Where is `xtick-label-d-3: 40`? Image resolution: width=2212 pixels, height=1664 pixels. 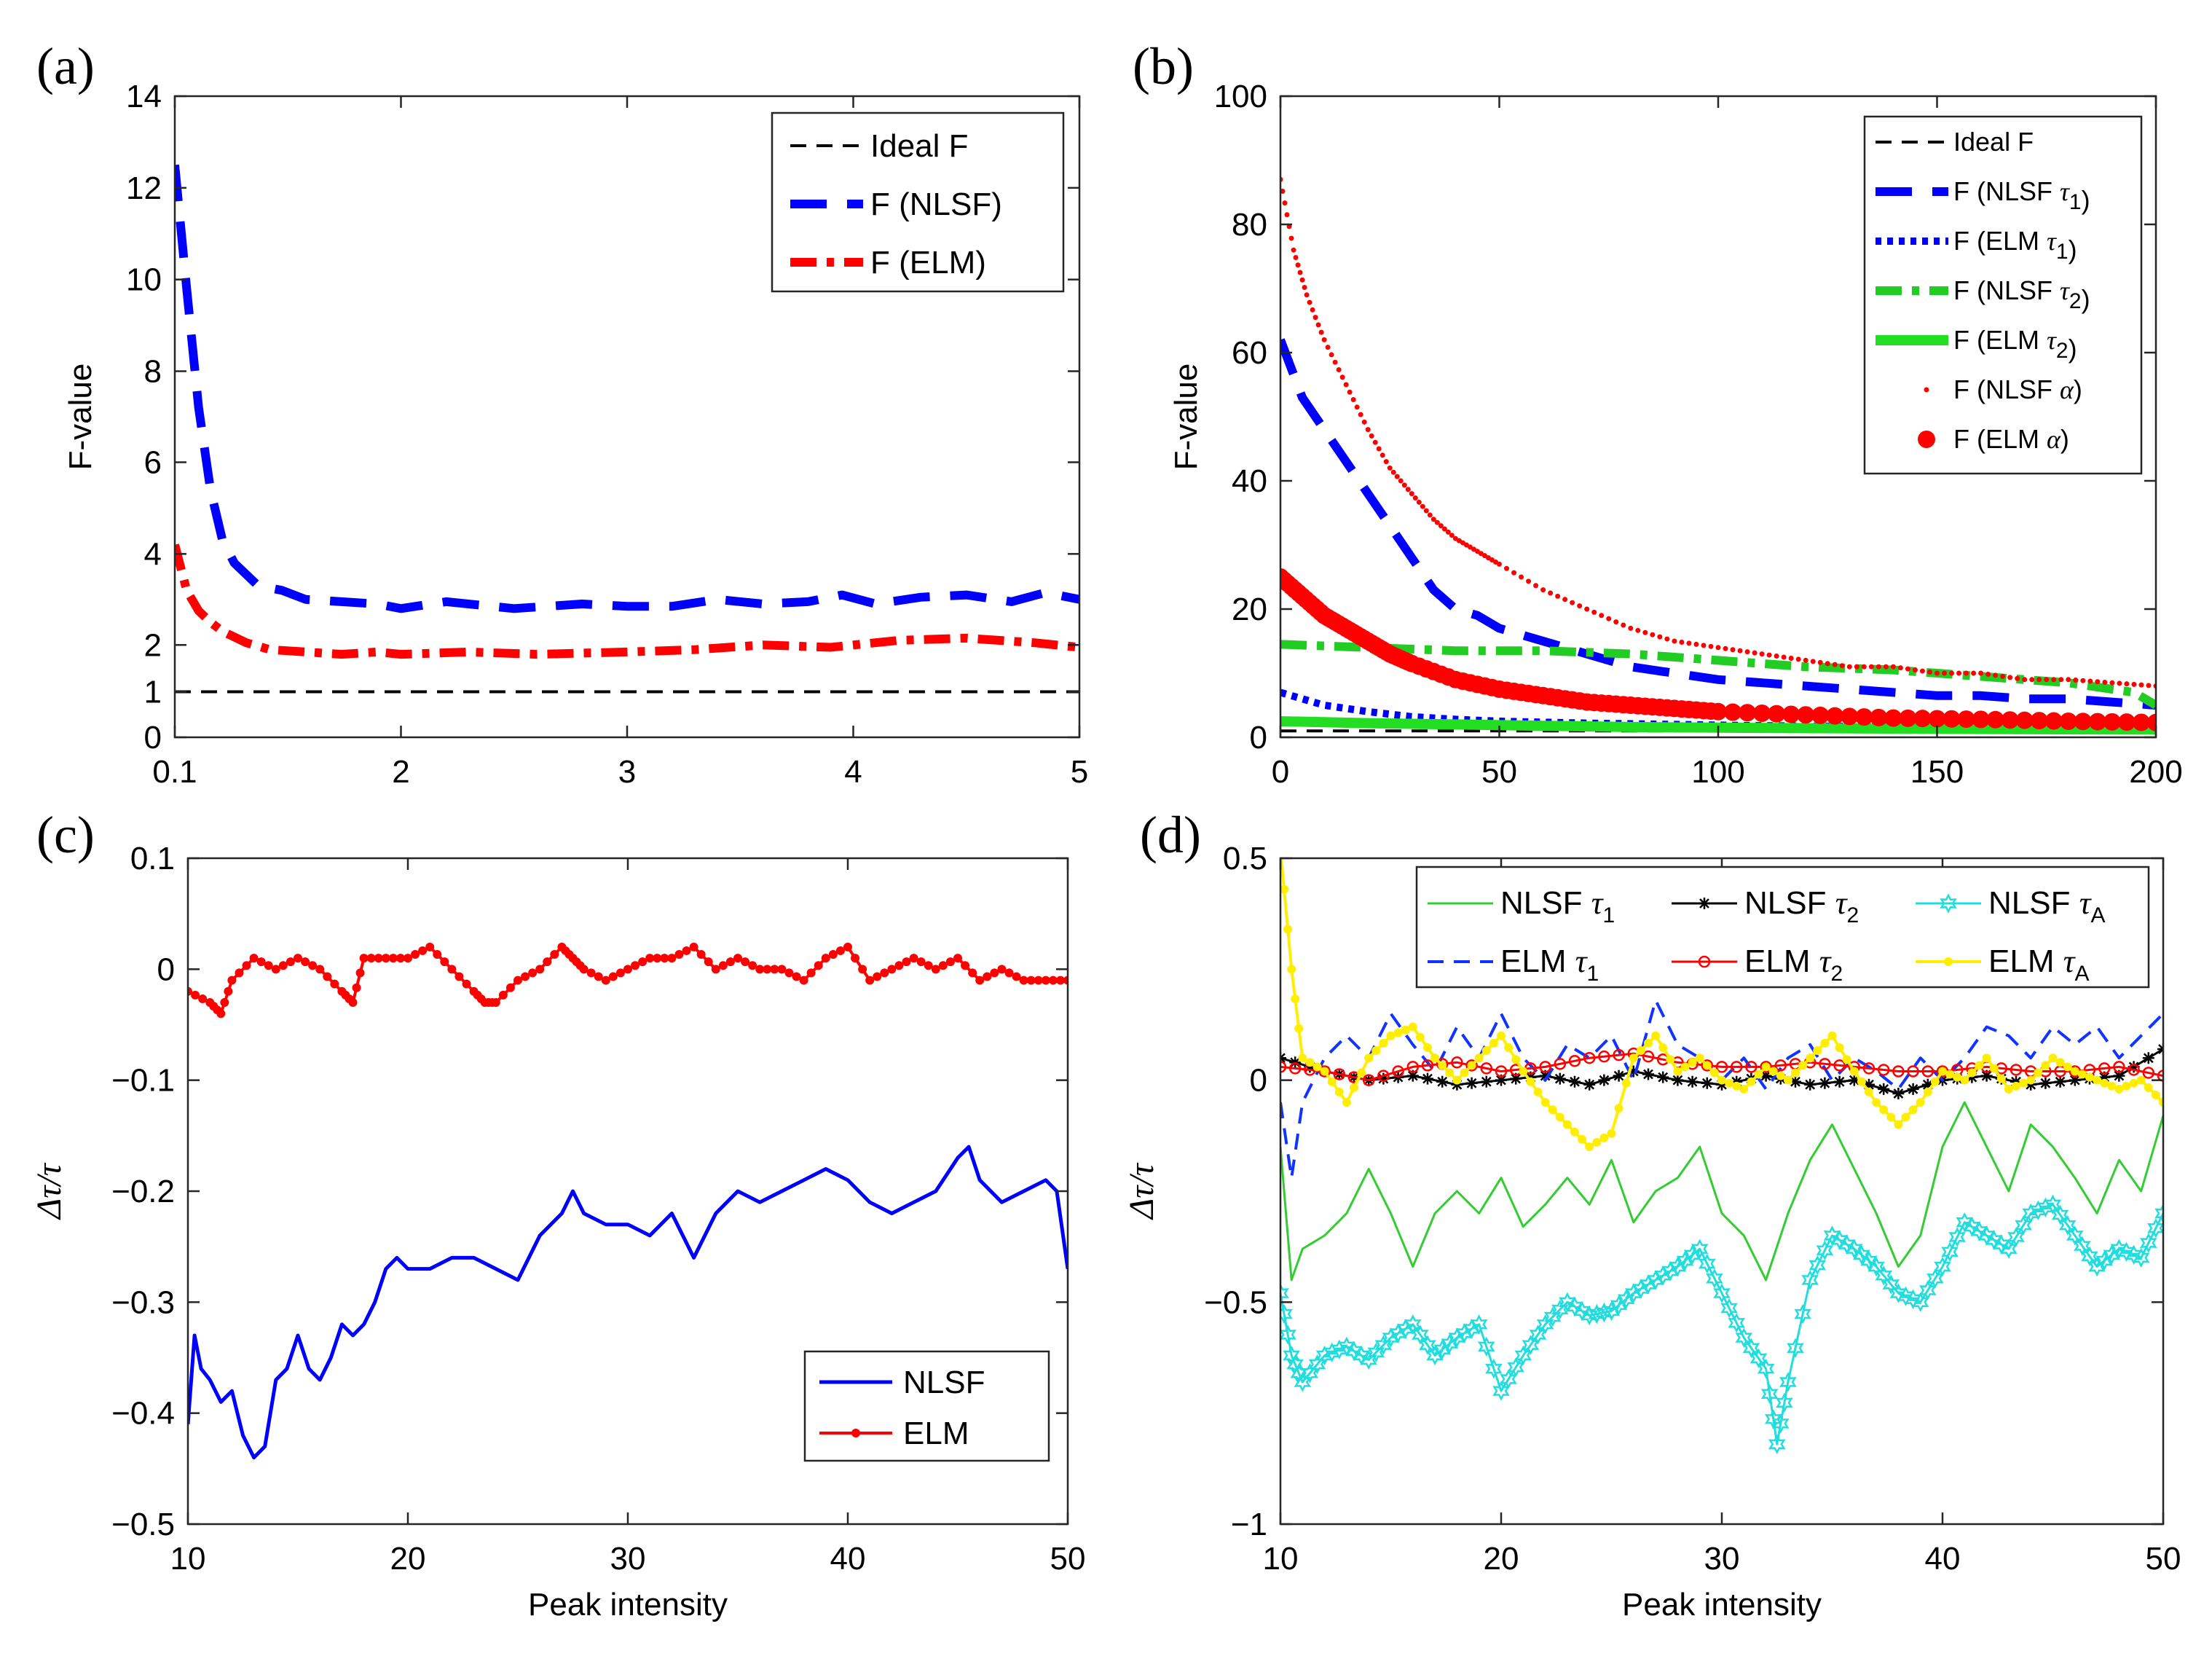
xtick-label-d-3: 40 is located at coordinates (1943, 1559).